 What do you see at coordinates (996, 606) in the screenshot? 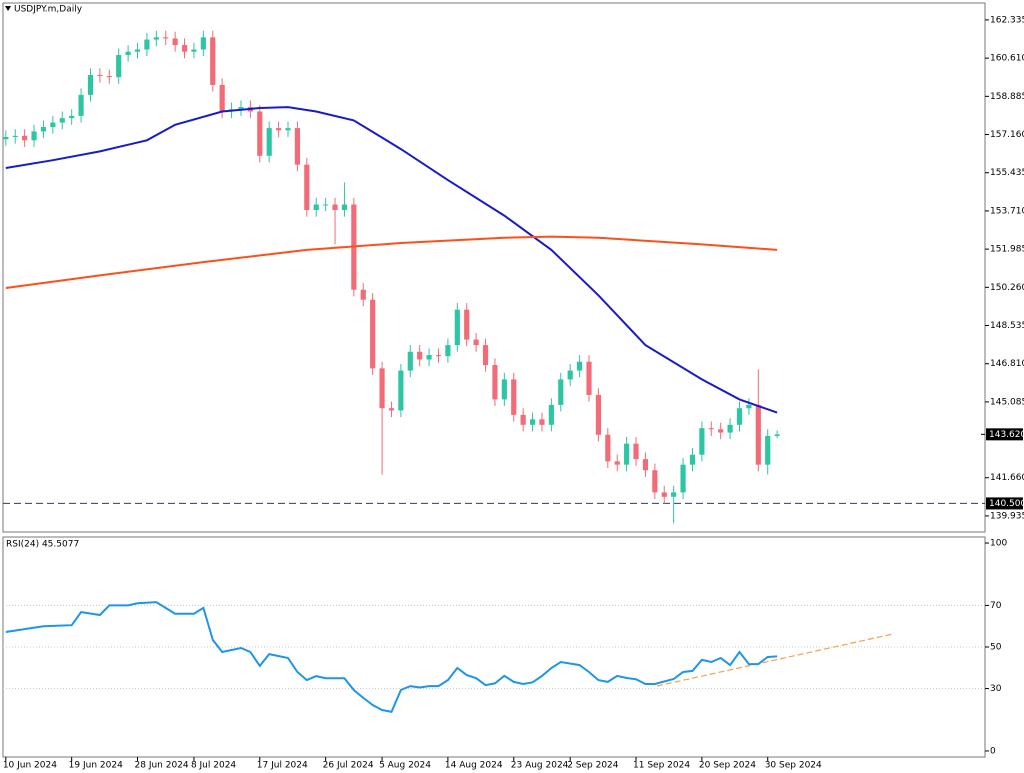
I see `y-tick-label: 70` at bounding box center [996, 606].